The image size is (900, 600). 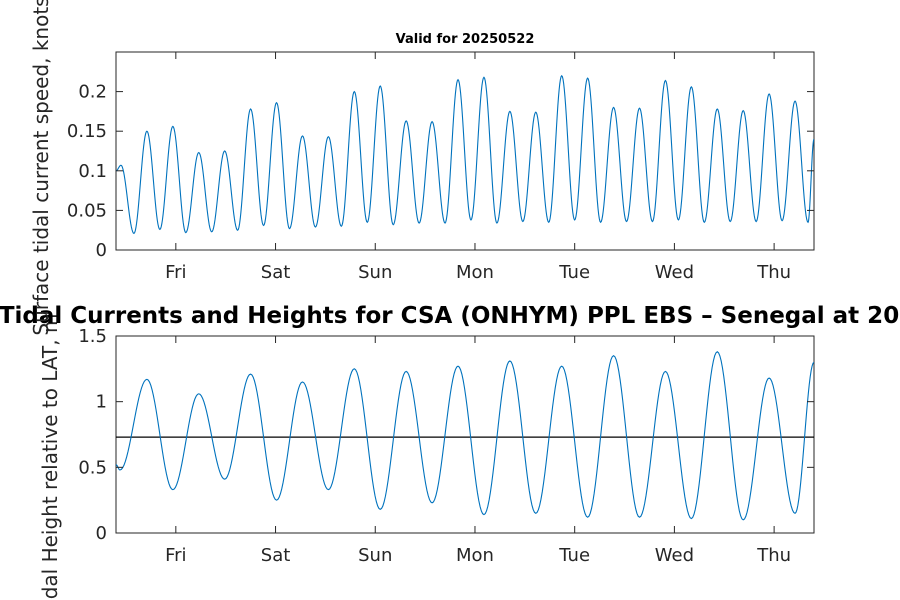 I want to click on tidal-height-x-tick-label: Wed, so click(x=674, y=555).